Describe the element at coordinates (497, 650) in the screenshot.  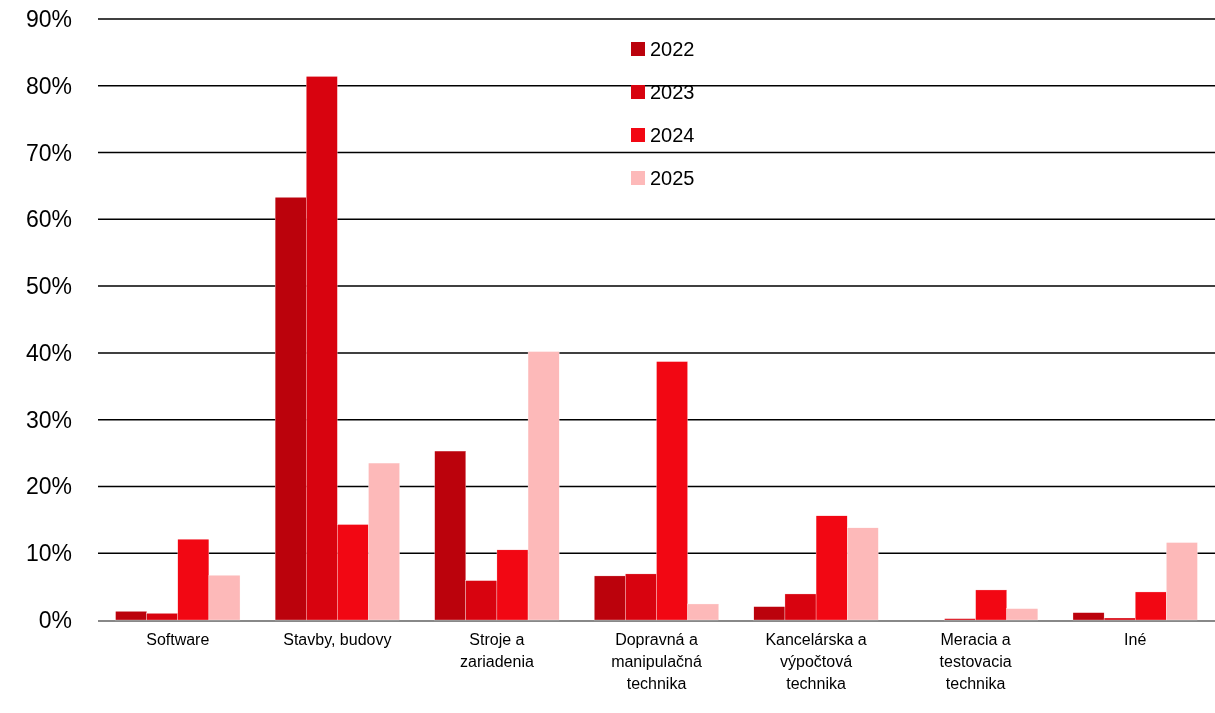
I see `x-tick-label: Stroje a zariadenia` at that location.